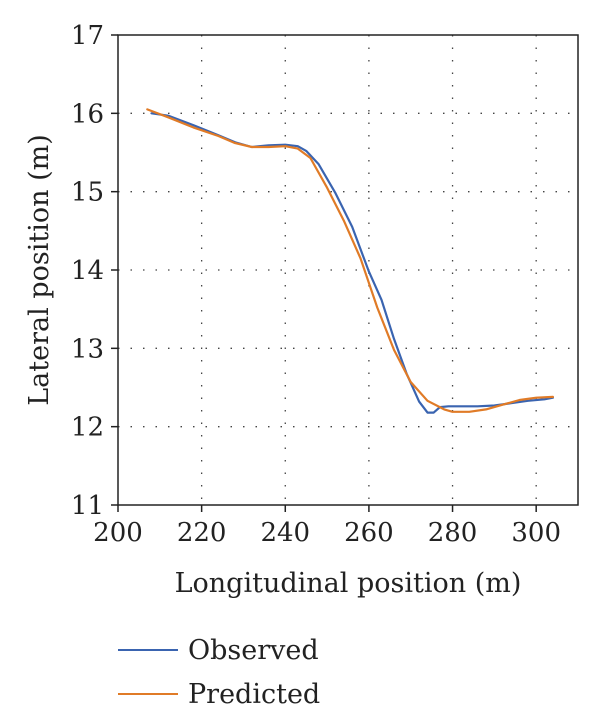 Image resolution: width=600 pixels, height=728 pixels. What do you see at coordinates (253, 650) in the screenshot?
I see `legend-label-observed: Observed` at bounding box center [253, 650].